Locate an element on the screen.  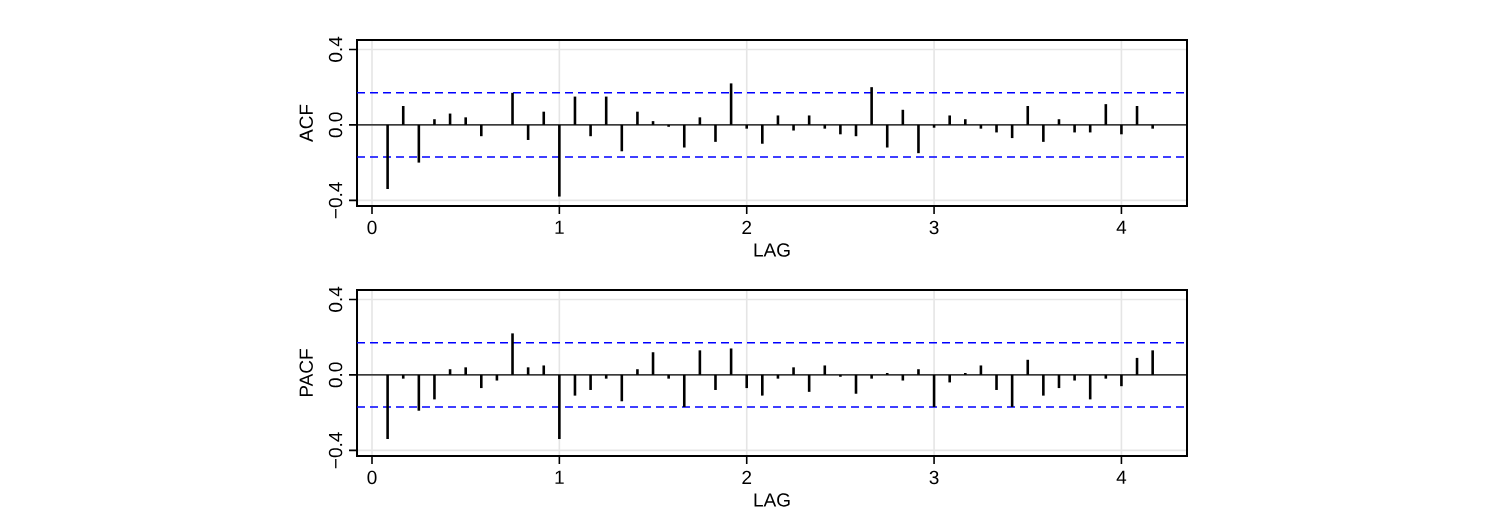
y-axis-title: ACF is located at coordinates (306, 123).